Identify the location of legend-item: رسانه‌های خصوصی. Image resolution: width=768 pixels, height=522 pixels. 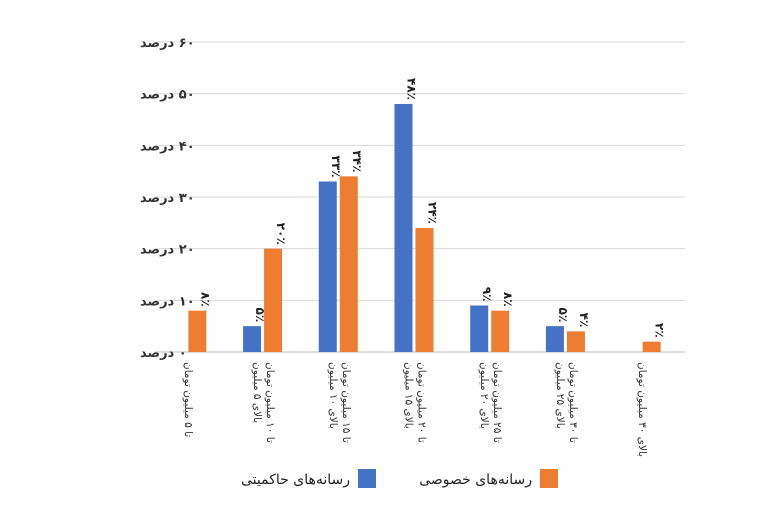
(488, 478).